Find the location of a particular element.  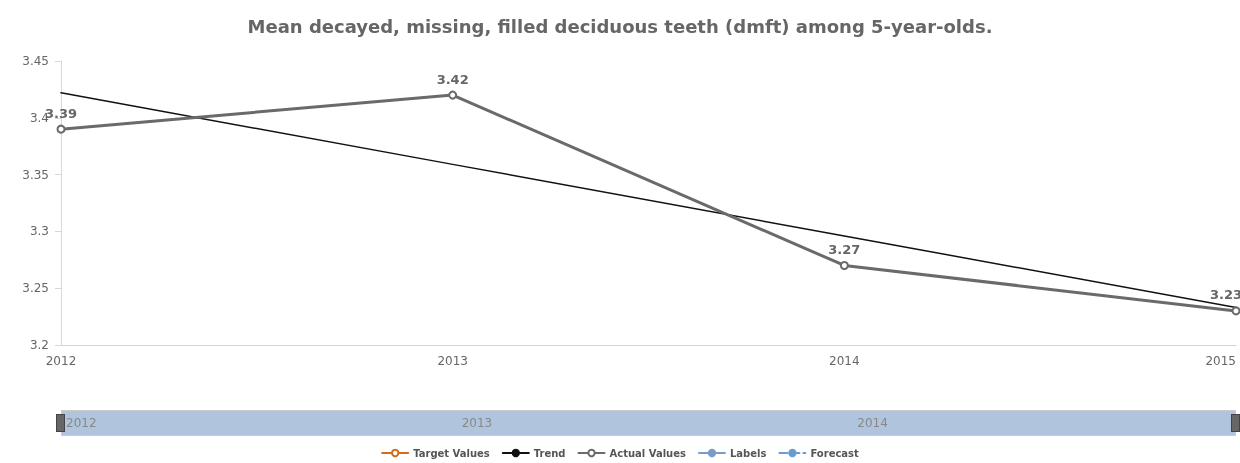

legend-label: Trend is located at coordinates (549, 453).